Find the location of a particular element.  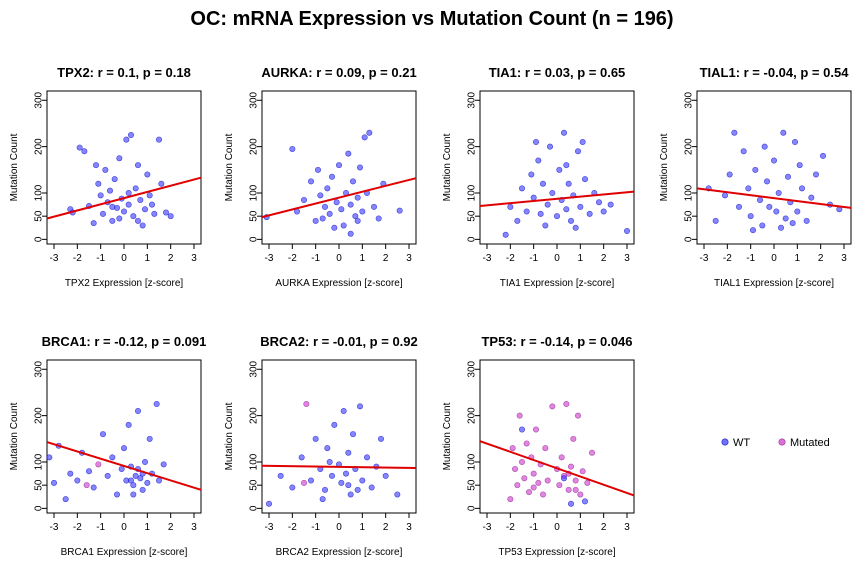

x-axis-label: TIAL1 Expression [z-score] is located at coordinates (774, 283).